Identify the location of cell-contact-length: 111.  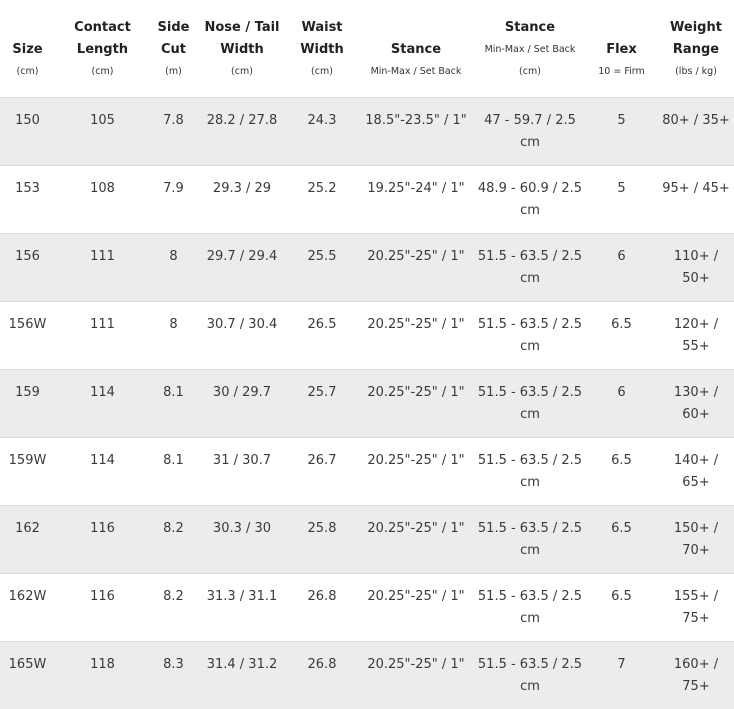
(102, 336).